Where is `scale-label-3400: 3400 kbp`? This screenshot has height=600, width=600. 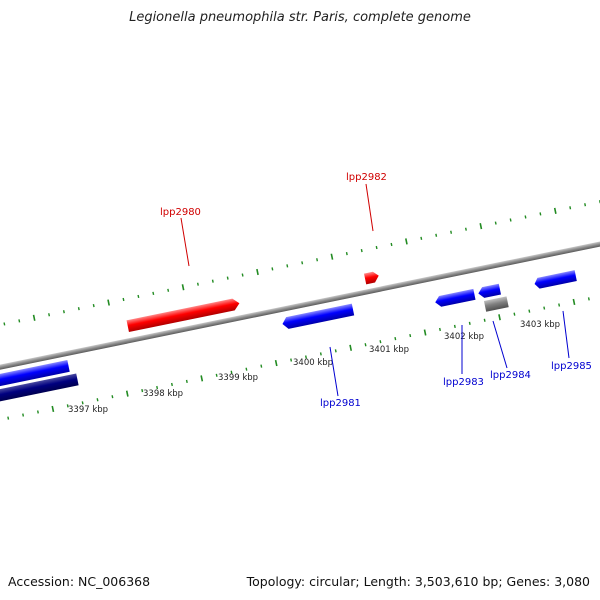
scale-label-3400: 3400 kbp is located at coordinates (313, 363).